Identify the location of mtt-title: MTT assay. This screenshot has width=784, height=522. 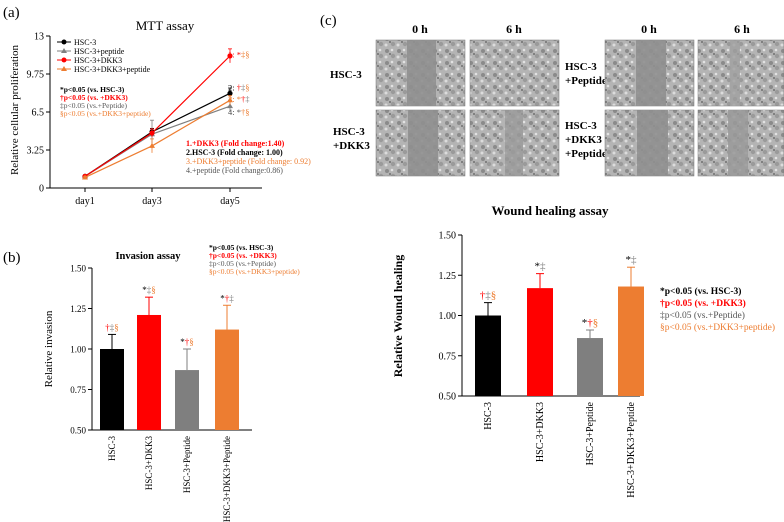
(165, 25).